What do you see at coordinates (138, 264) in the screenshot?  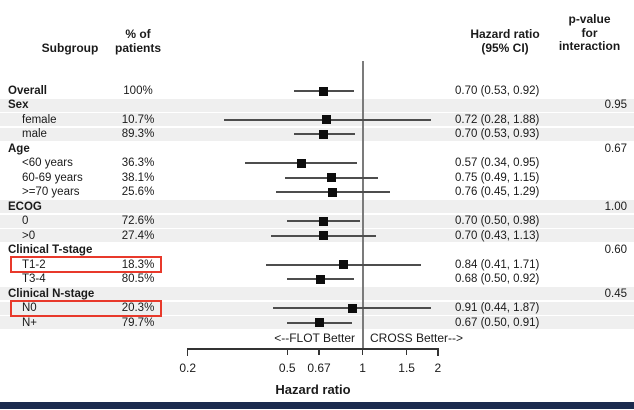 I see `row-pct: 18.3%` at bounding box center [138, 264].